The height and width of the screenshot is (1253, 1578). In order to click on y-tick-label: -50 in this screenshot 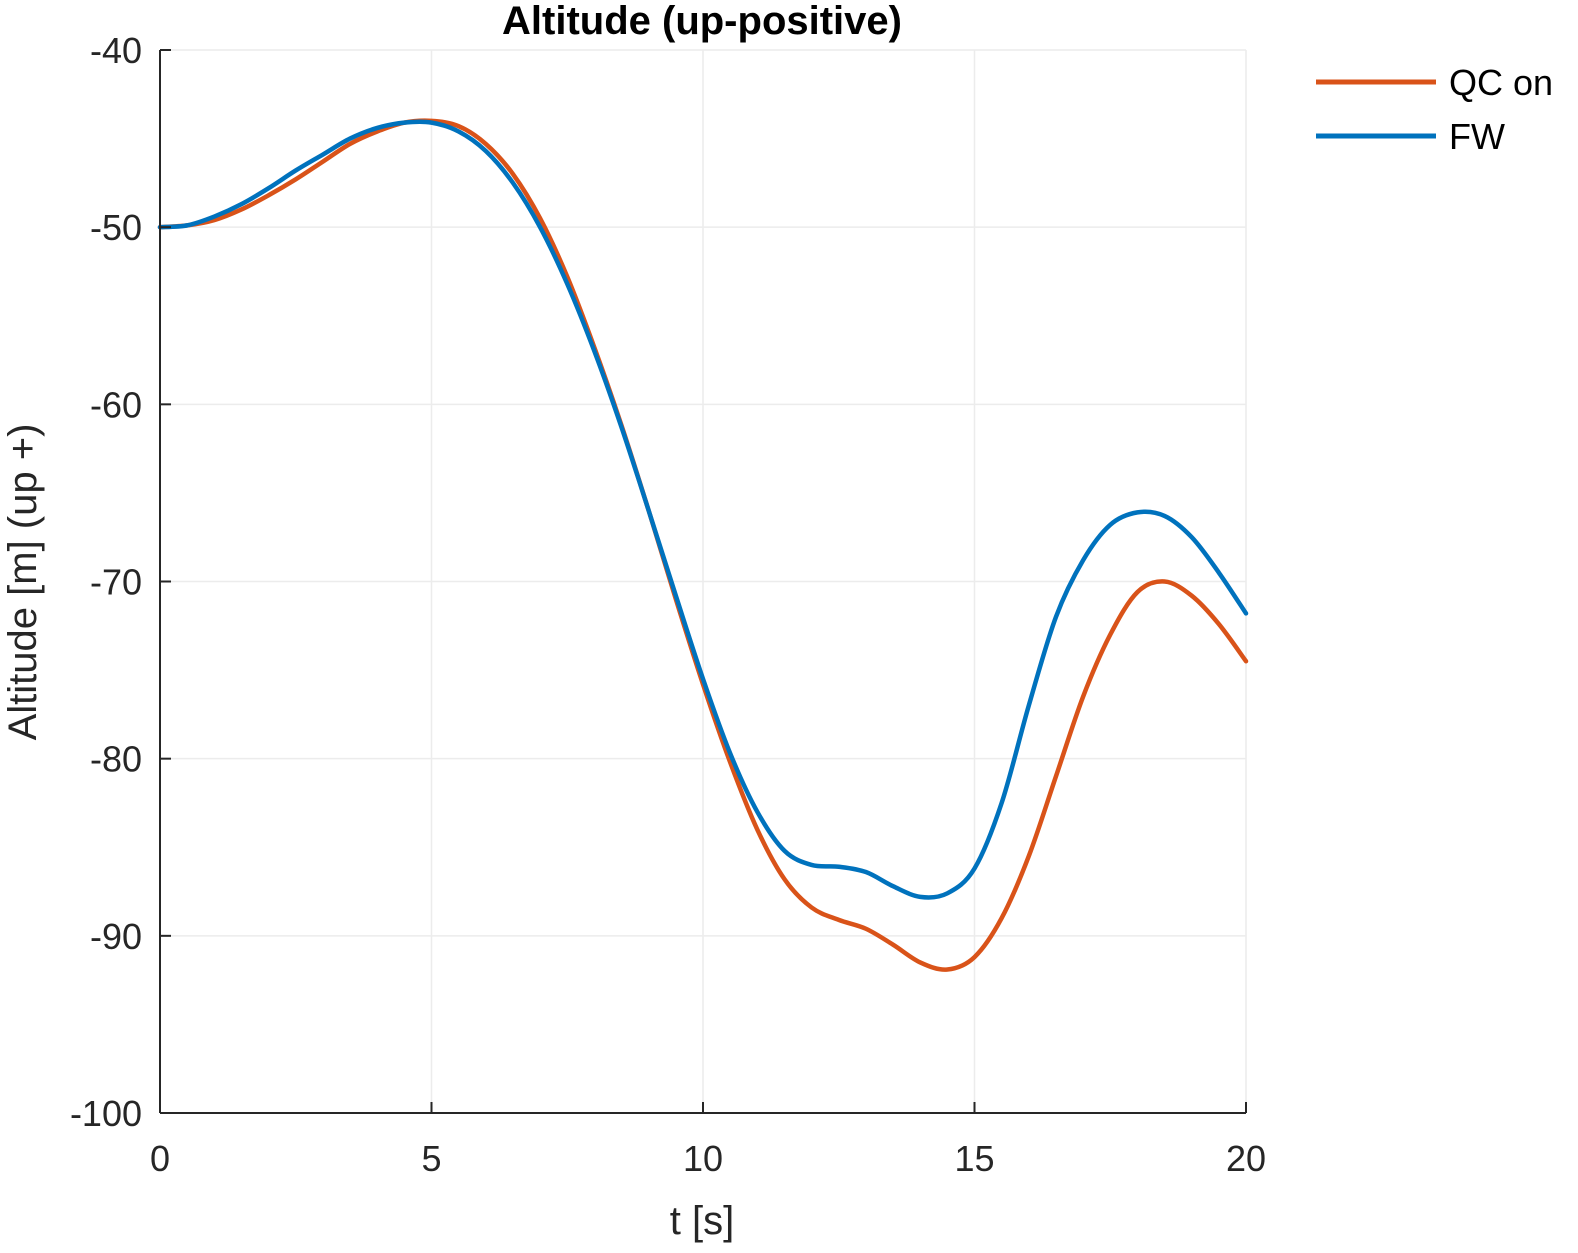, I will do `click(116, 227)`.